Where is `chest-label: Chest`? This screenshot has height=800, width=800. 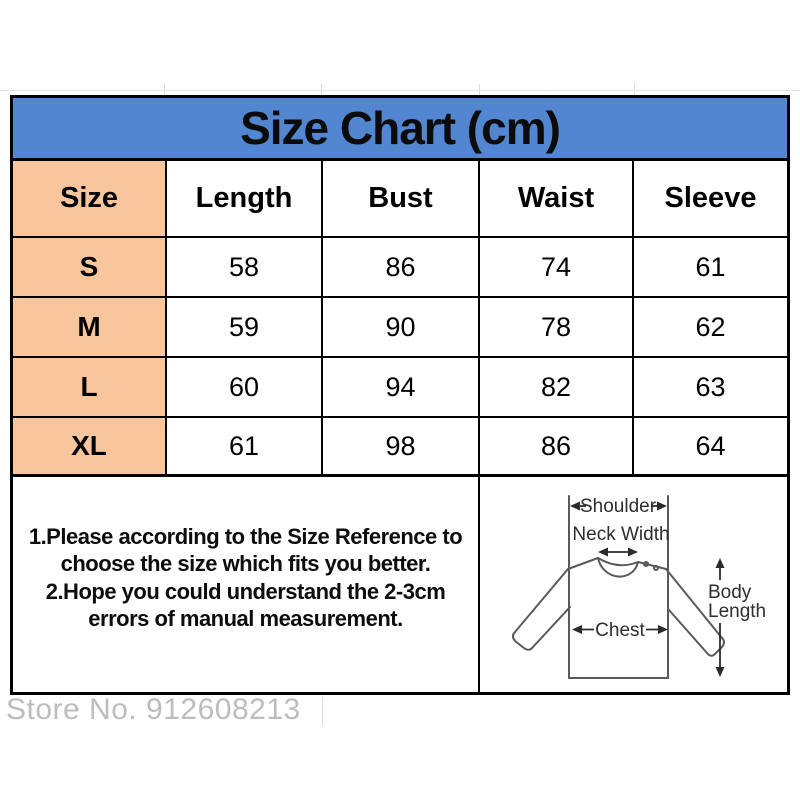 chest-label: Chest is located at coordinates (620, 630).